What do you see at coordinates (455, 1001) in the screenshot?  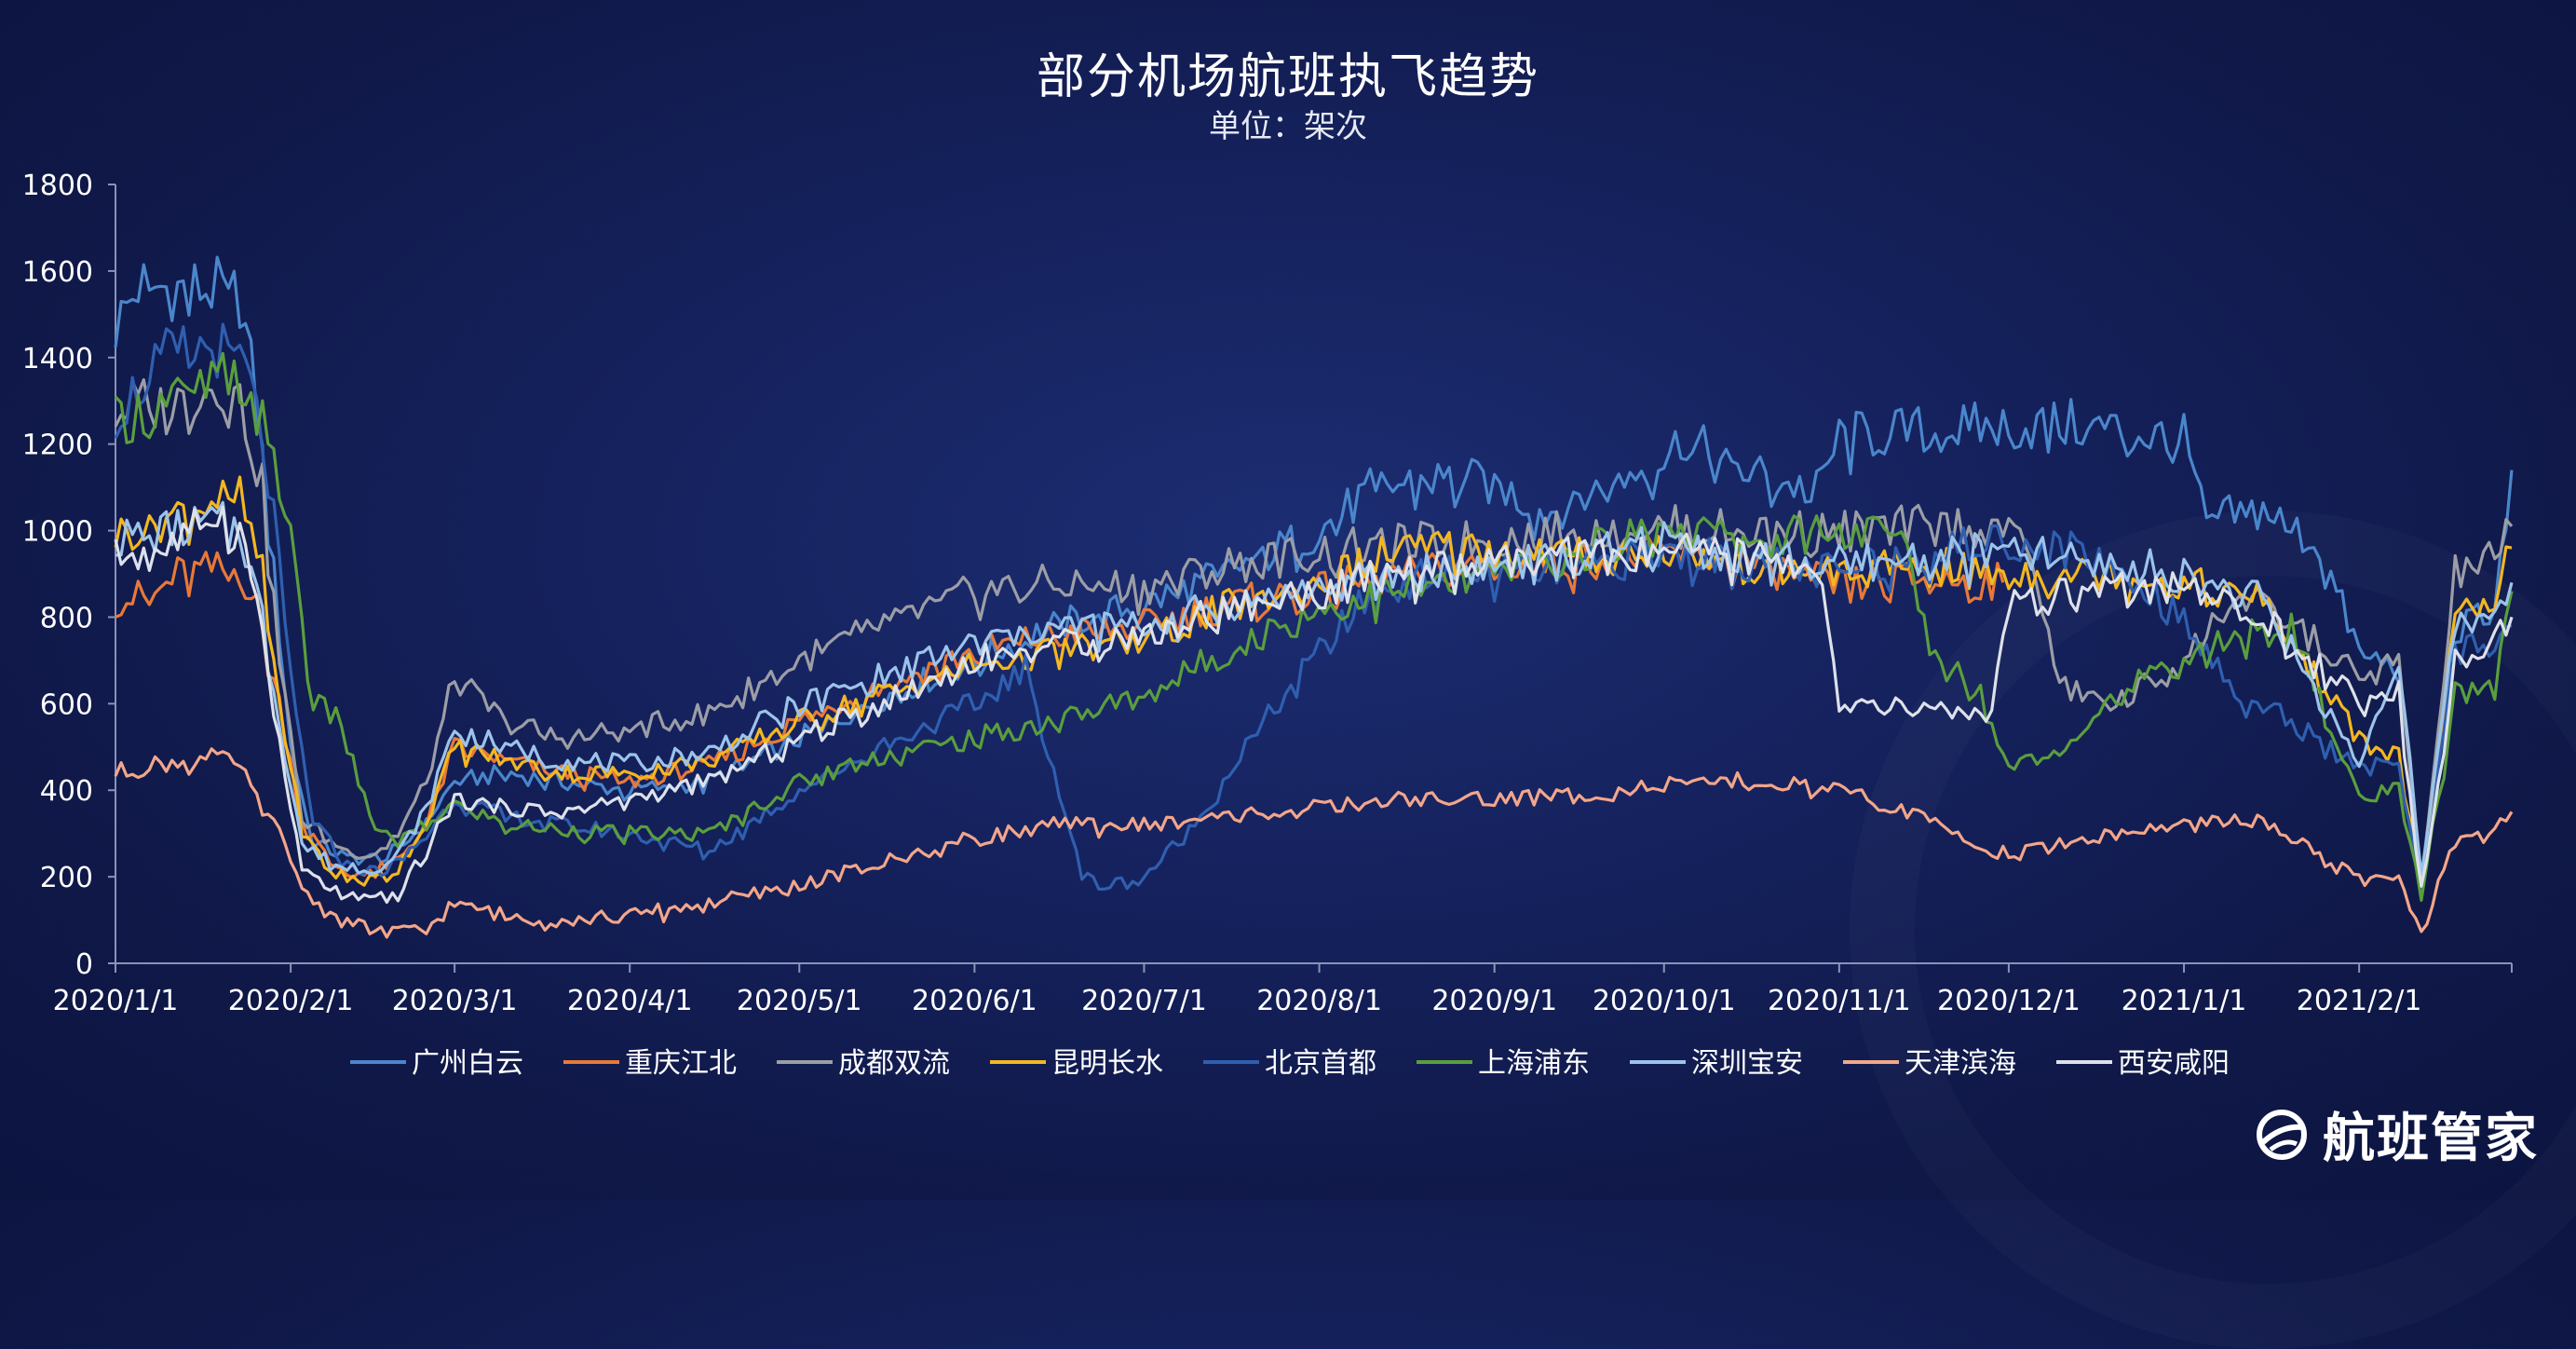 I see `x-tick-label: 2020/3/1` at bounding box center [455, 1001].